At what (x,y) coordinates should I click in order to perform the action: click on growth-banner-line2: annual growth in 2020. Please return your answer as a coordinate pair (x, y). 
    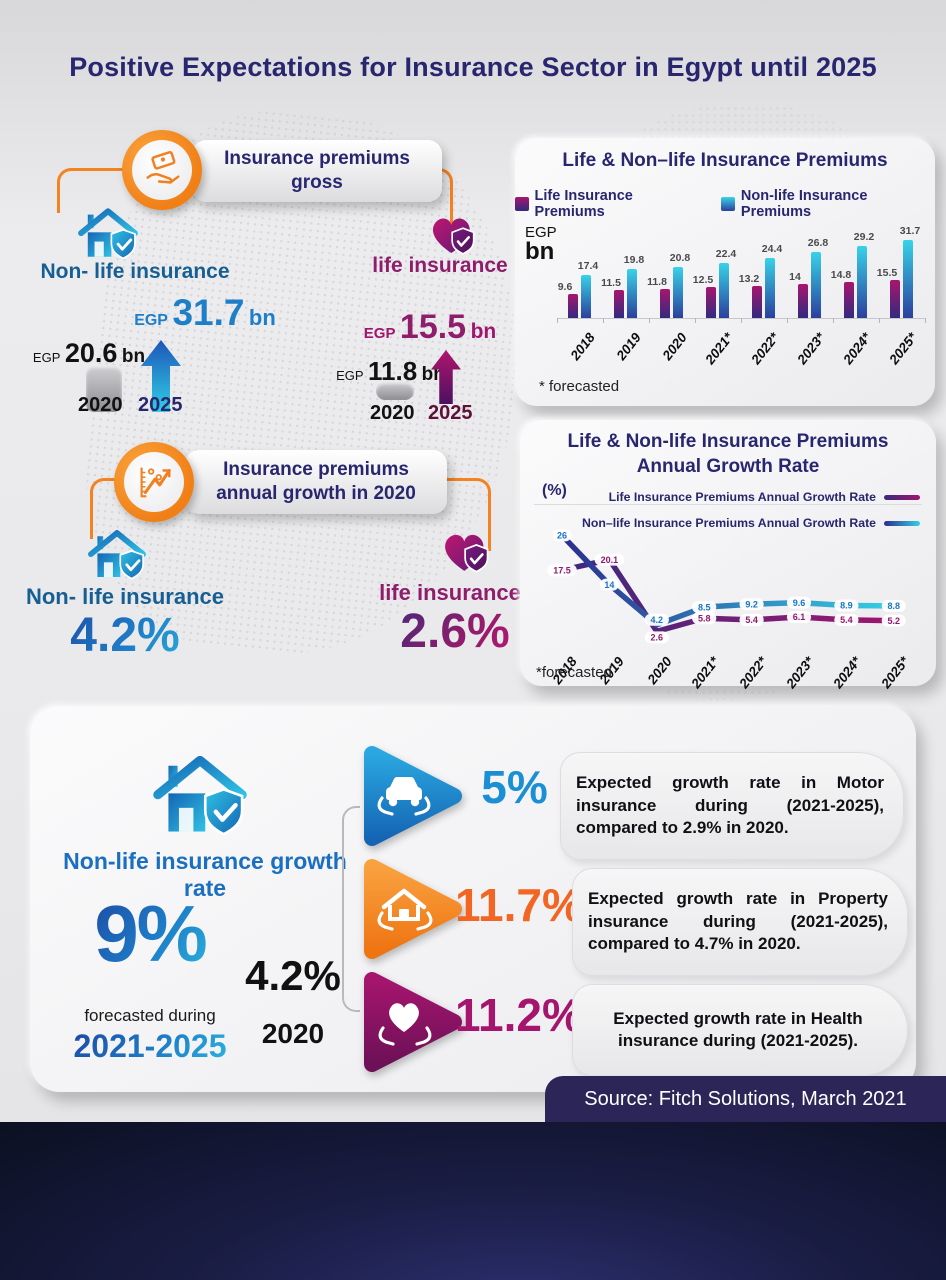
    Looking at the image, I should click on (316, 493).